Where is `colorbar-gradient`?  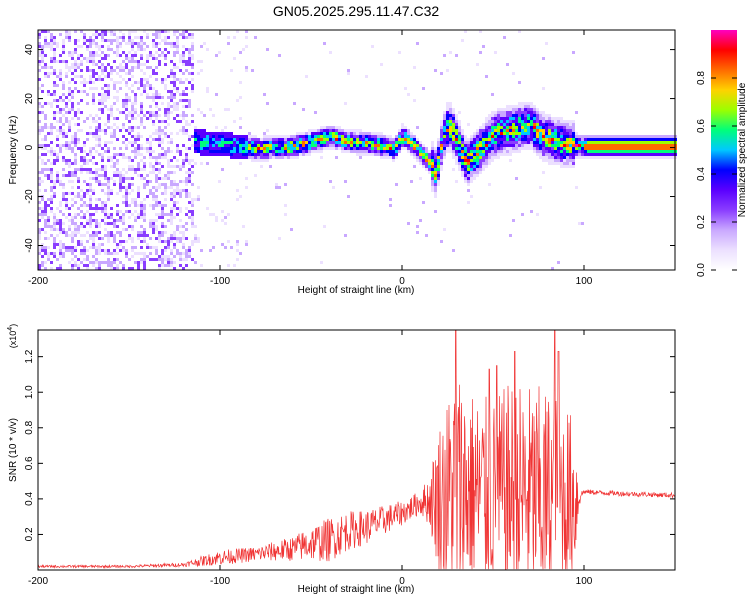
colorbar-gradient is located at coordinates (724, 150).